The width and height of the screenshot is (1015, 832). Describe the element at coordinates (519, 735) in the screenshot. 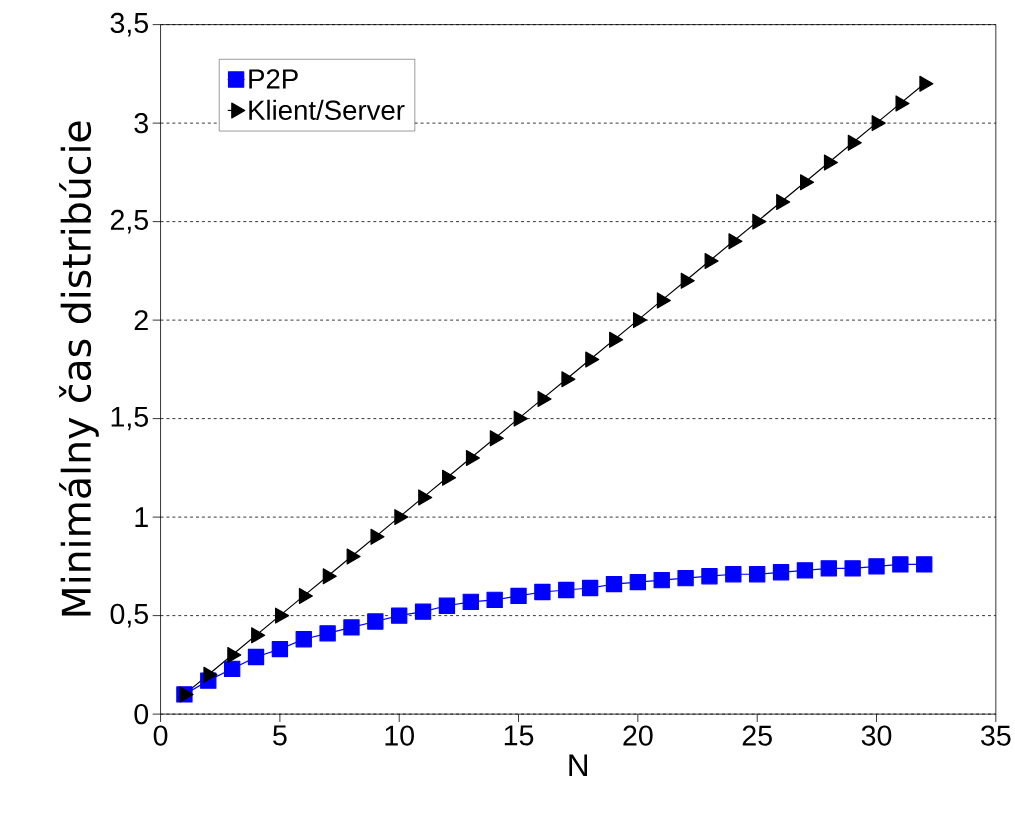

I see `x-tick-label: 15` at that location.